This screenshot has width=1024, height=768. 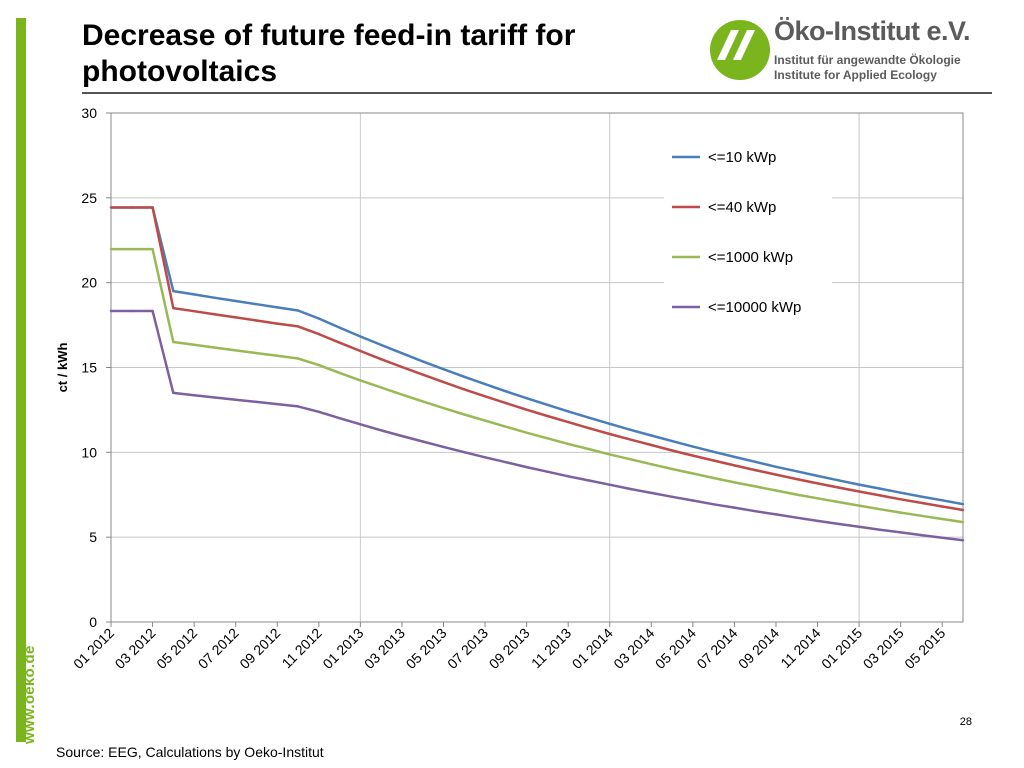 What do you see at coordinates (176, 648) in the screenshot?
I see `x-tick-label: 05 2012` at bounding box center [176, 648].